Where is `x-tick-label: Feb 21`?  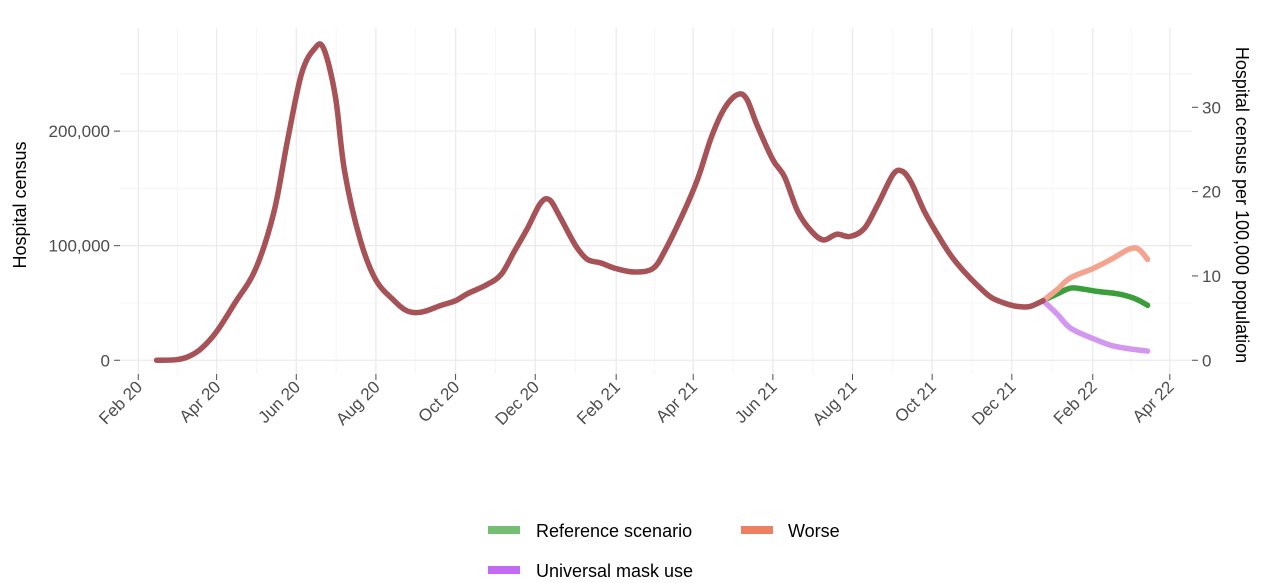
x-tick-label: Feb 21 is located at coordinates (598, 402).